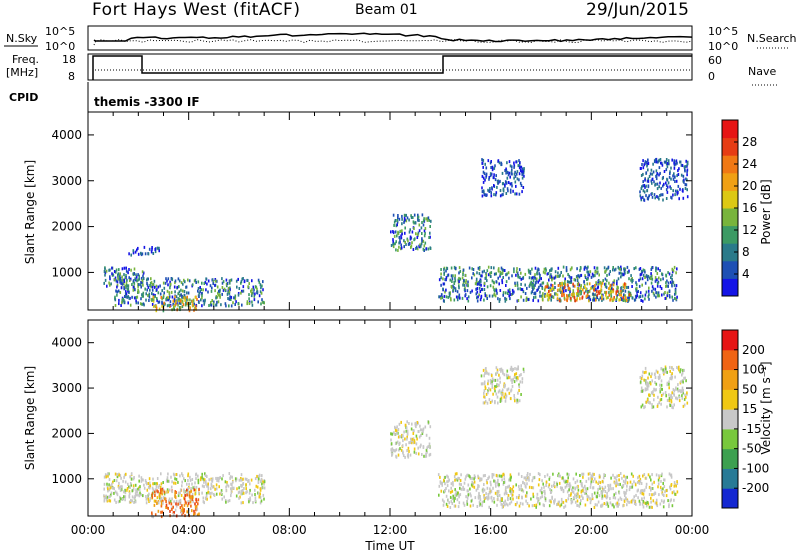 The width and height of the screenshot is (800, 554). Describe the element at coordinates (749, 409) in the screenshot. I see `colorbar-tick-label: 15` at that location.